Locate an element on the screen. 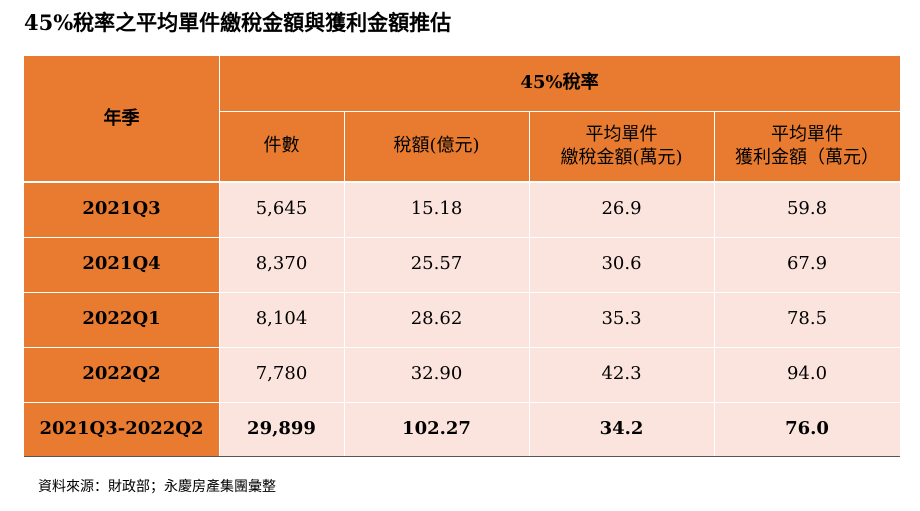  total-avg-tax-cell: 34.2 is located at coordinates (621, 429).